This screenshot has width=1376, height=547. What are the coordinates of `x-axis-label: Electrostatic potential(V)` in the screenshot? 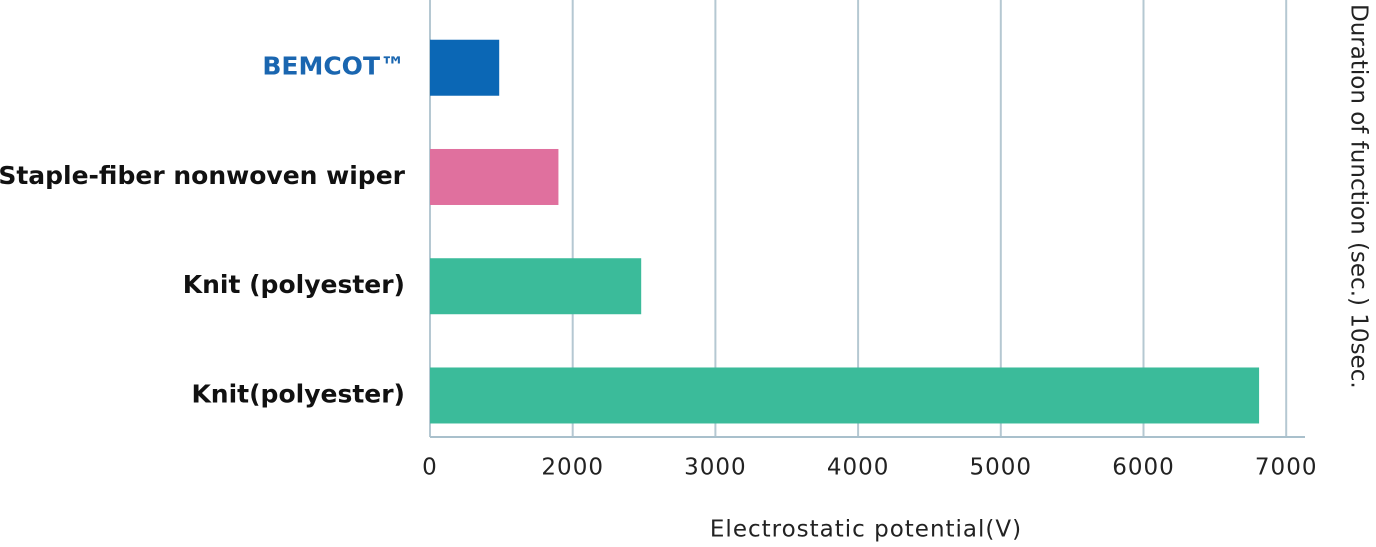 It's located at (866, 530).